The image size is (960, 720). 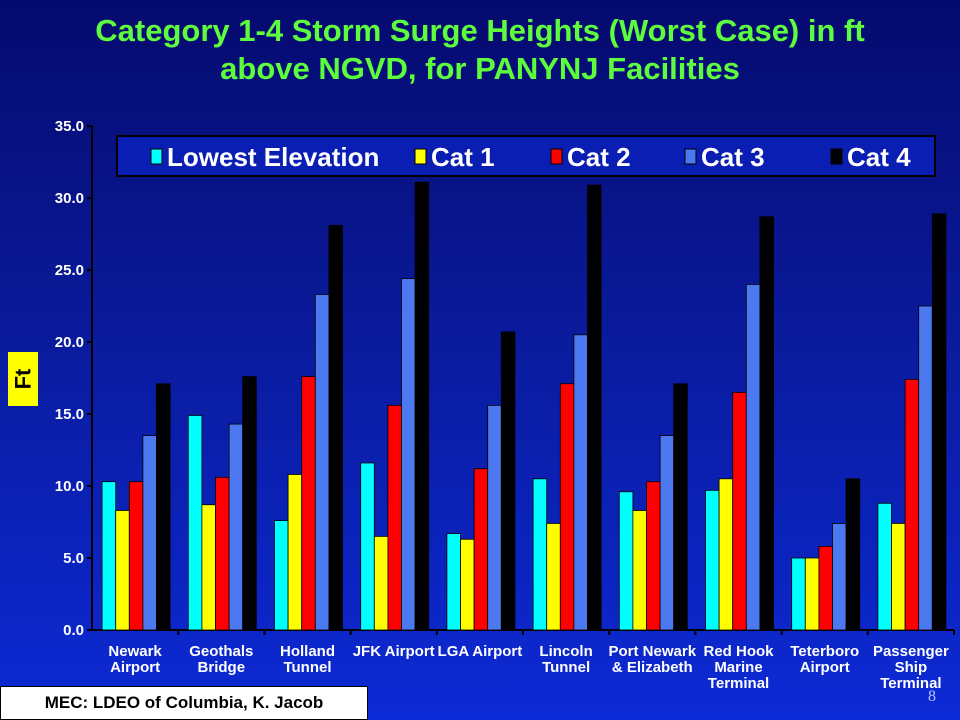 I want to click on x-tick-label: Newark Airport, so click(x=135, y=659).